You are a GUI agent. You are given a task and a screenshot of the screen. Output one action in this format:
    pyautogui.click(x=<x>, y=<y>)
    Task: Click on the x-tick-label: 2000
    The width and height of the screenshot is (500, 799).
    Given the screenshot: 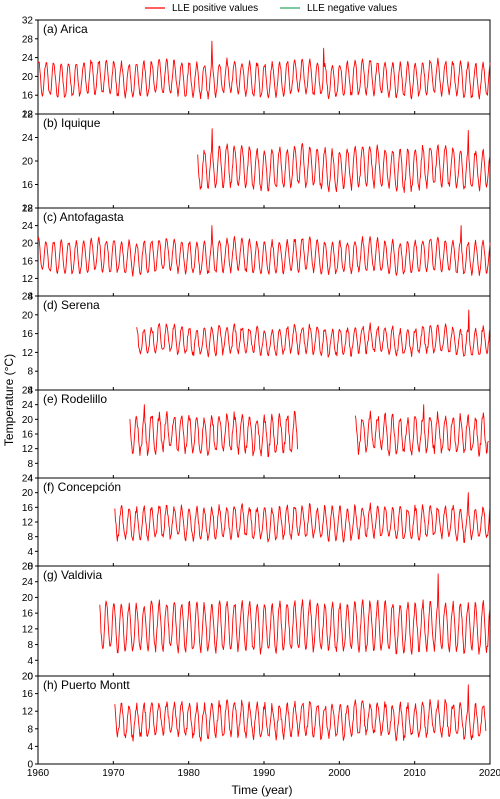 What is the action you would take?
    pyautogui.click(x=339, y=773)
    